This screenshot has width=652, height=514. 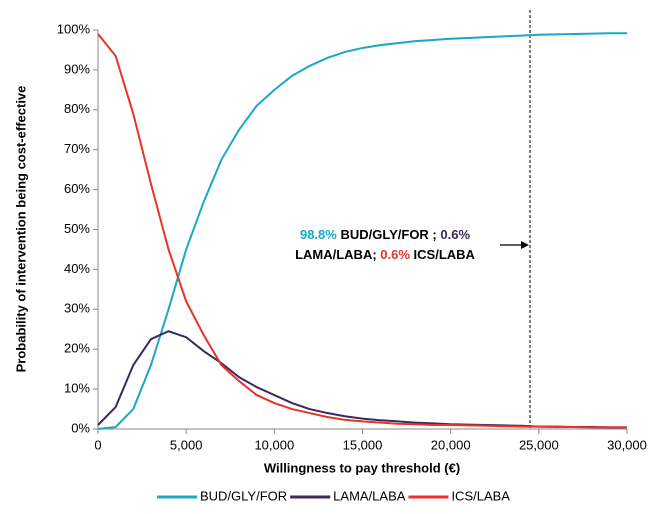 I want to click on y-tick-label: 30%, so click(x=77, y=308).